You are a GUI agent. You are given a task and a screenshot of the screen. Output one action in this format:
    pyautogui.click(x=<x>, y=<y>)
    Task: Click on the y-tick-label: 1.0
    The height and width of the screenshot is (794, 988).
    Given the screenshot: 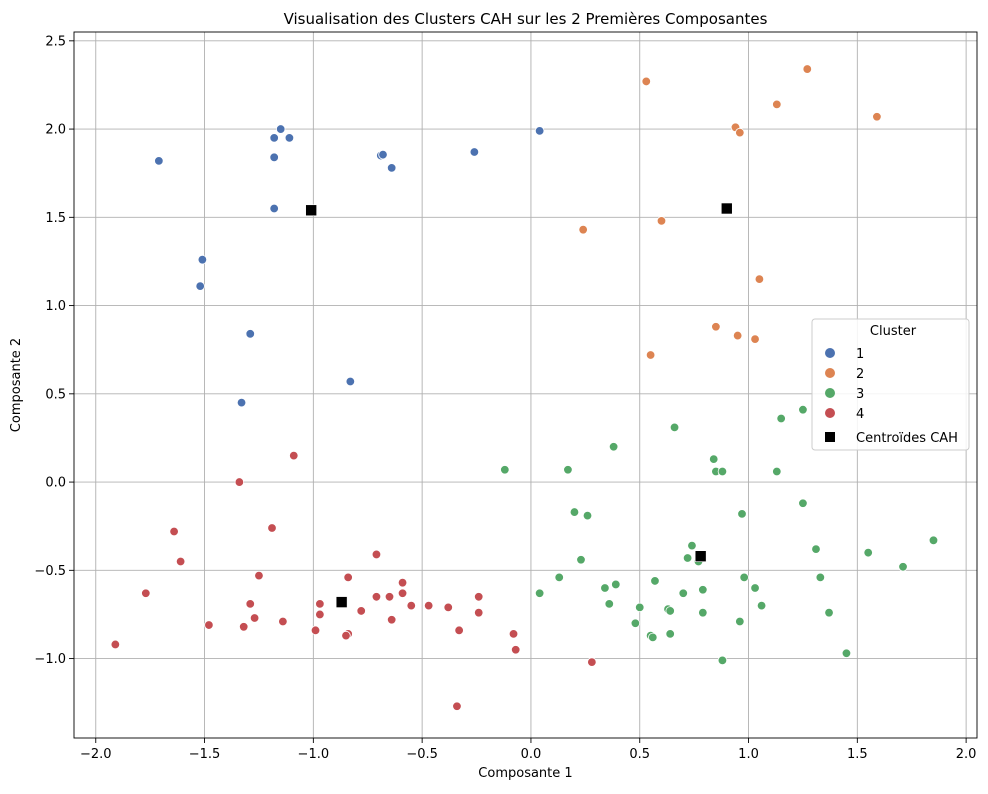 What is the action you would take?
    pyautogui.click(x=55, y=306)
    